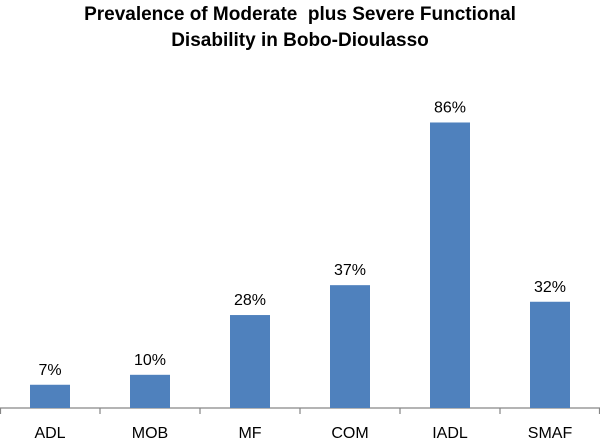 This screenshot has height=444, width=600. Describe the element at coordinates (250, 361) in the screenshot. I see `bar-mf` at that location.